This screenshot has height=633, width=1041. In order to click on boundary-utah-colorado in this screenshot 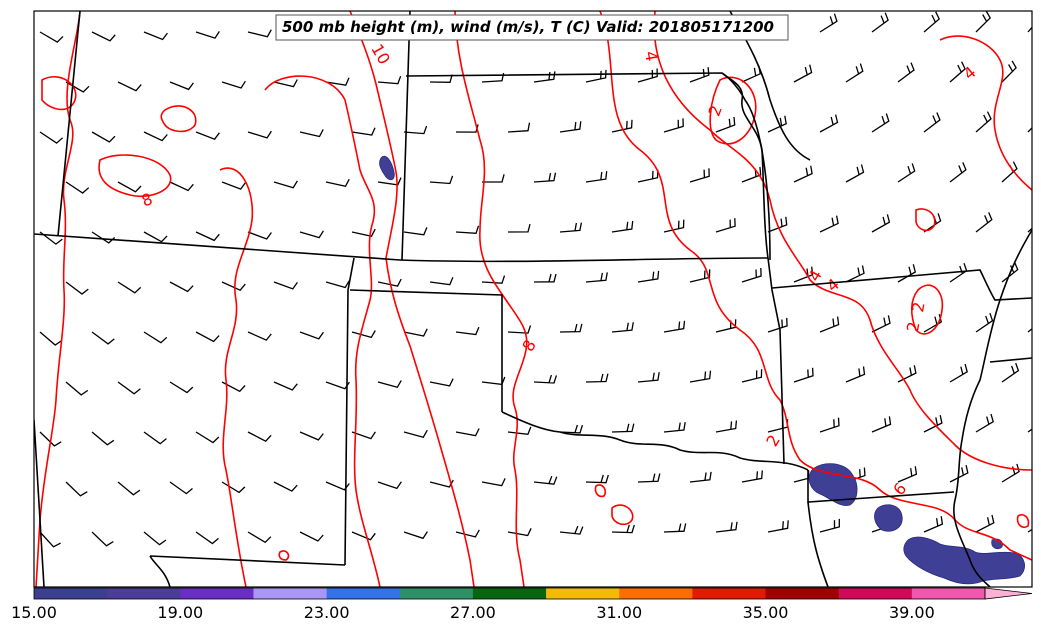, I will do `click(69, 124)`.